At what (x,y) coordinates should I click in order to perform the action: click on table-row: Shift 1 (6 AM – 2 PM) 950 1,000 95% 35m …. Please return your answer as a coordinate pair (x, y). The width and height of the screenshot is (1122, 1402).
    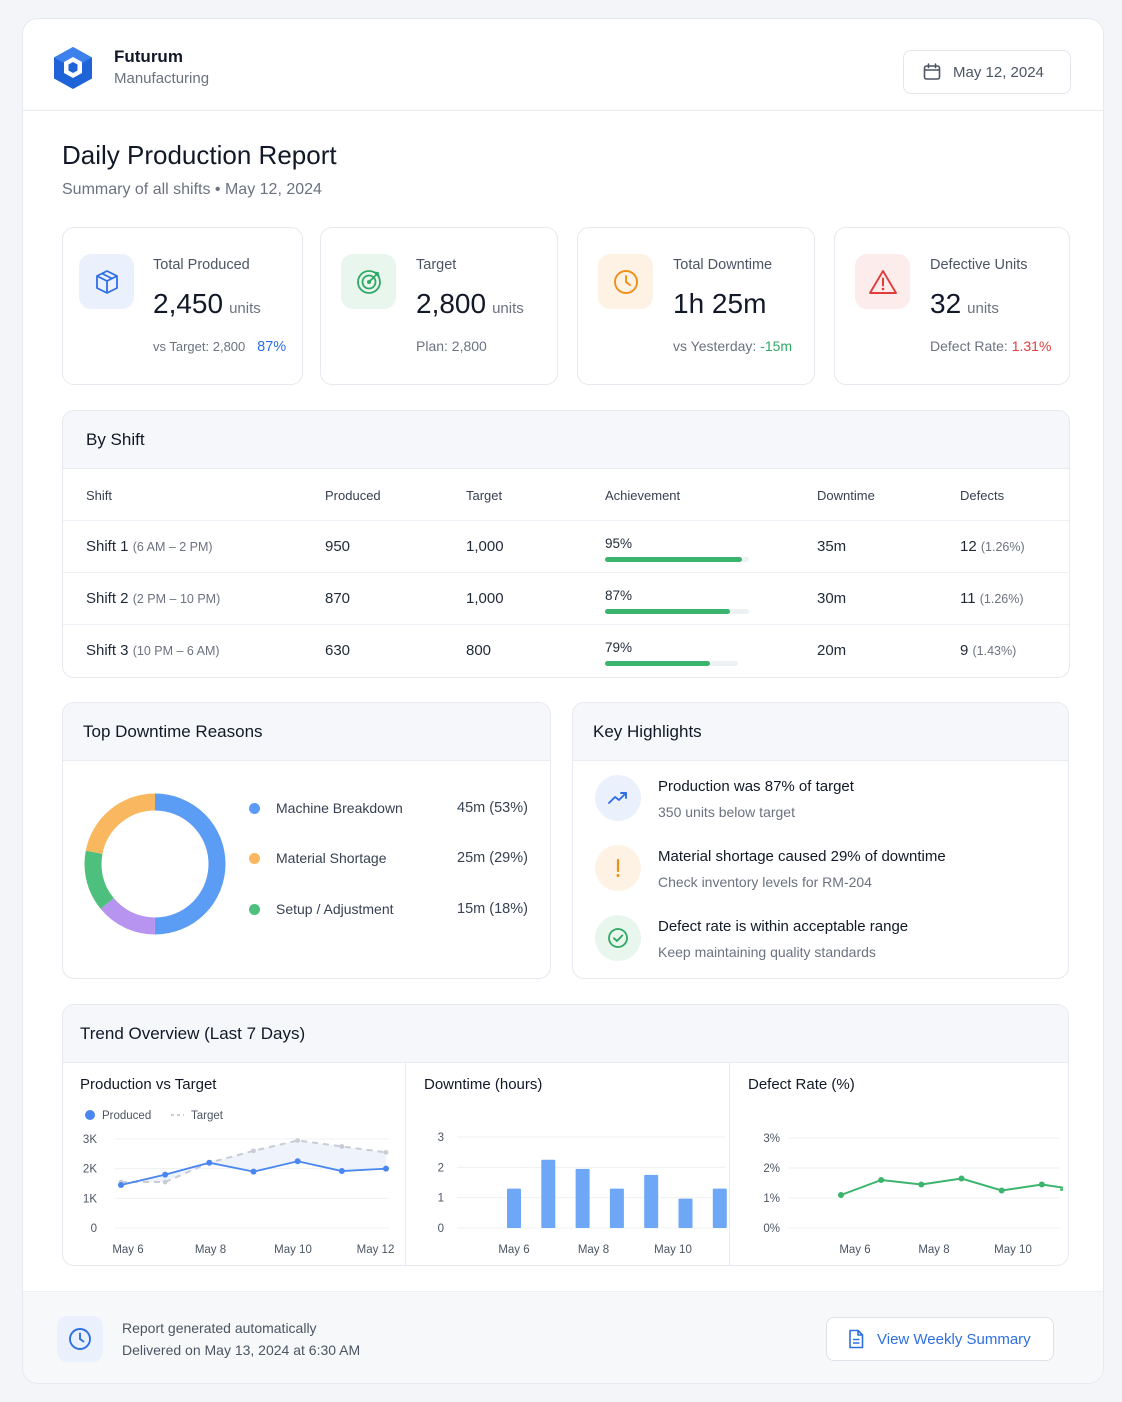
    Looking at the image, I should click on (566, 547).